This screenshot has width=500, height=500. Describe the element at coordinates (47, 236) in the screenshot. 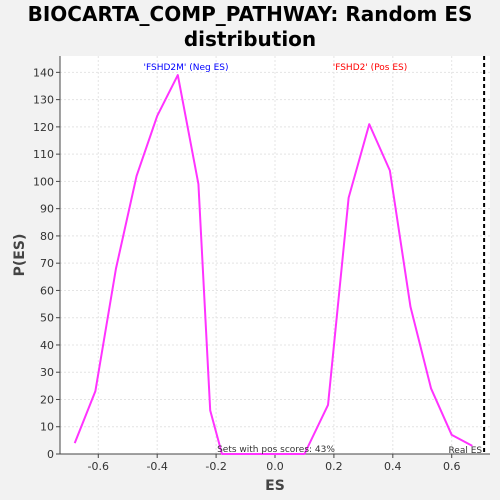

I see `y-tick-label: 80` at that location.